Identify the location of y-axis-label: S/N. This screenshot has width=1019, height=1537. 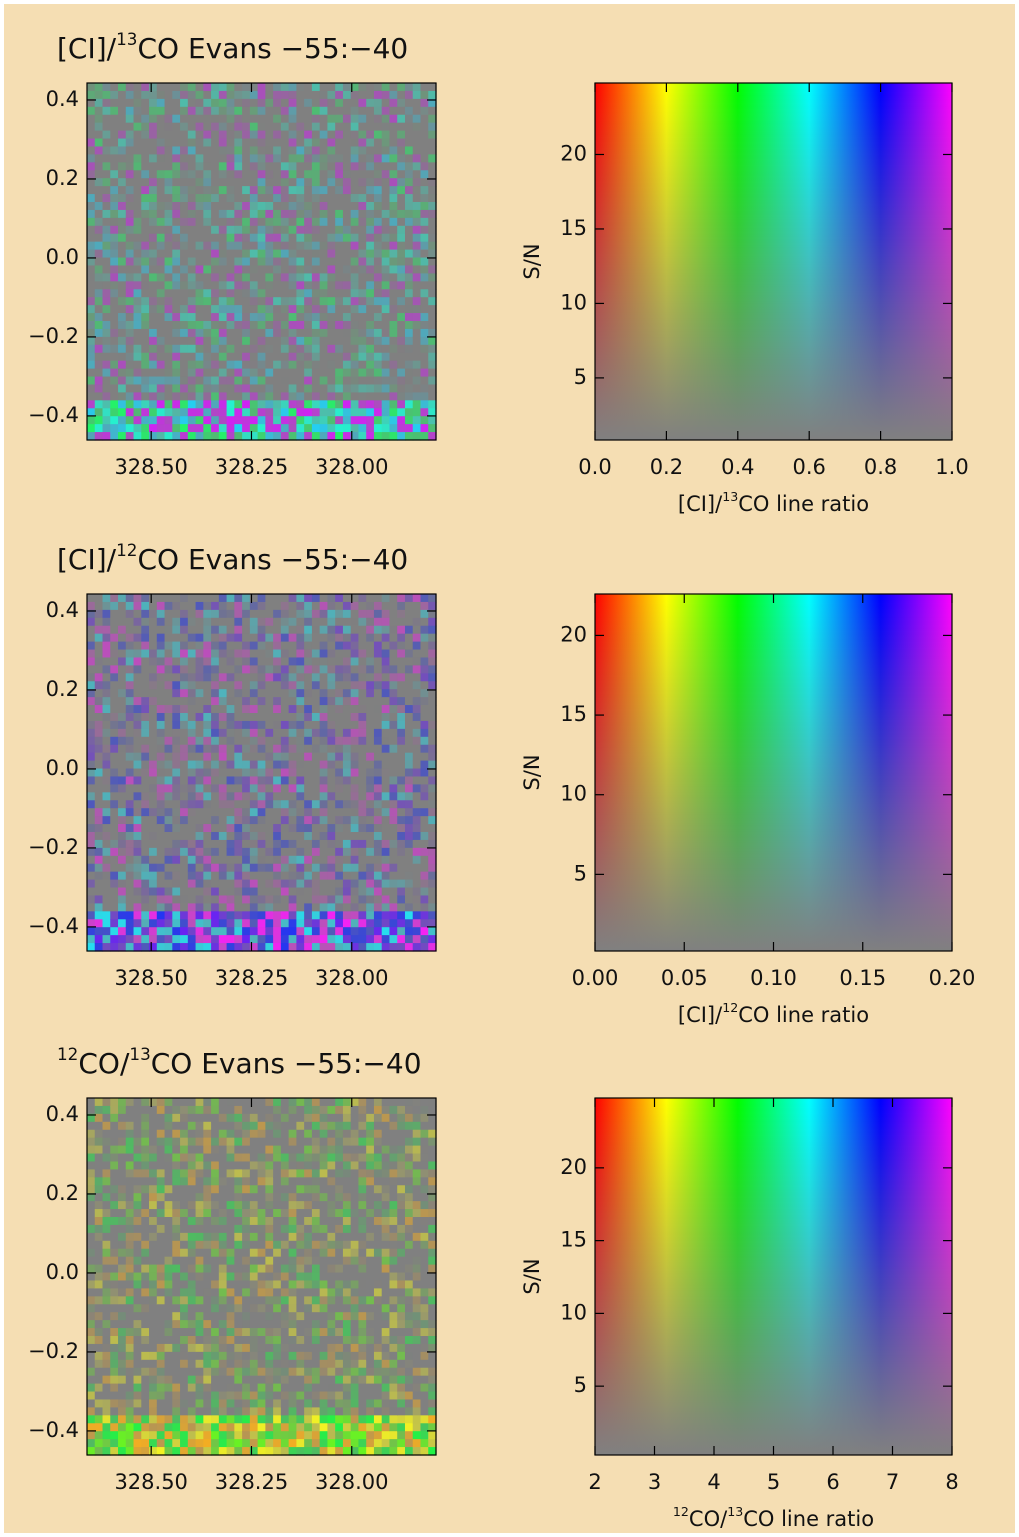
(532, 261).